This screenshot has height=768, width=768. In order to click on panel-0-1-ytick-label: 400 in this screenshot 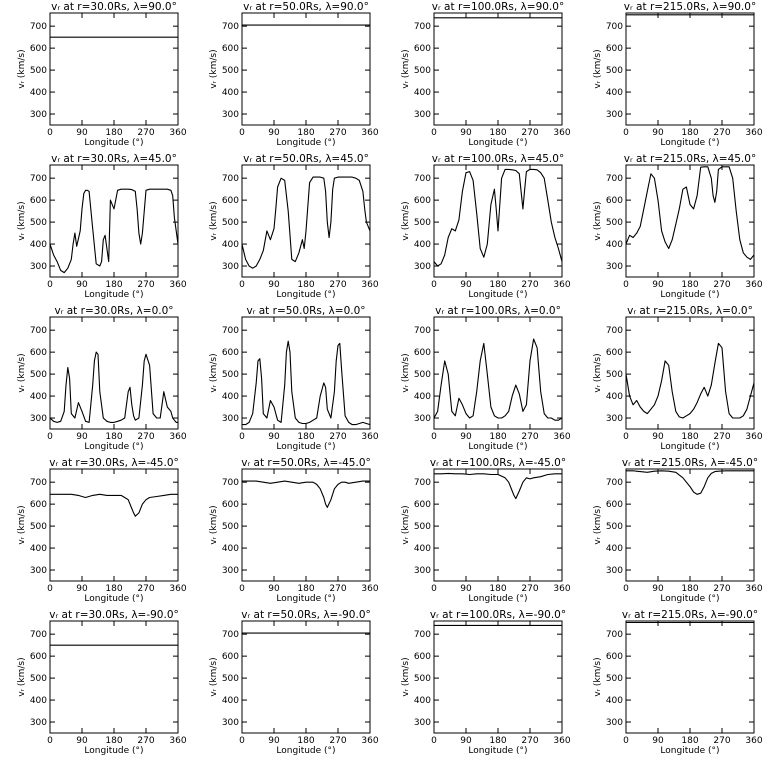, I will do `click(230, 93)`.